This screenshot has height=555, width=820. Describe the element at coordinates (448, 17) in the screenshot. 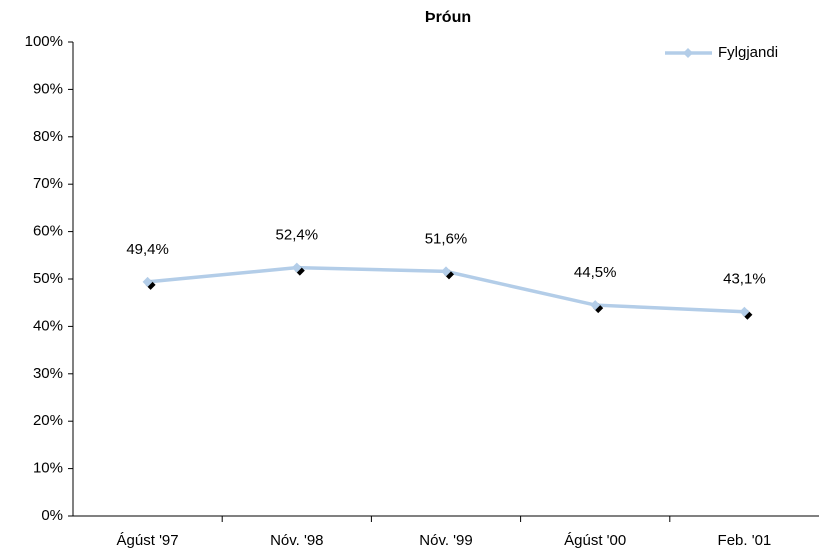

I see `chart-title: Þróun` at that location.